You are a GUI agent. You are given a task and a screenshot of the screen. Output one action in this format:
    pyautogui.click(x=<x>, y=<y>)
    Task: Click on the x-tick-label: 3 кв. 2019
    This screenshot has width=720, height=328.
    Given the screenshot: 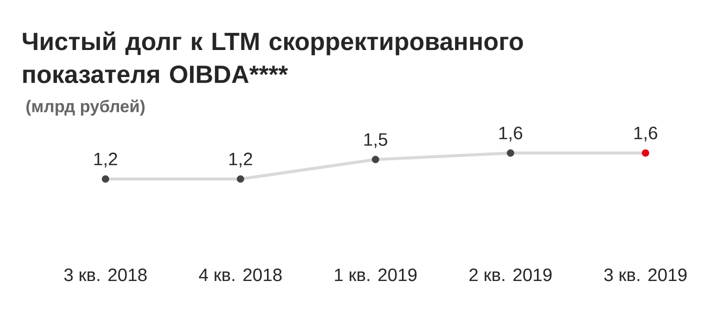 What is the action you would take?
    pyautogui.click(x=645, y=275)
    